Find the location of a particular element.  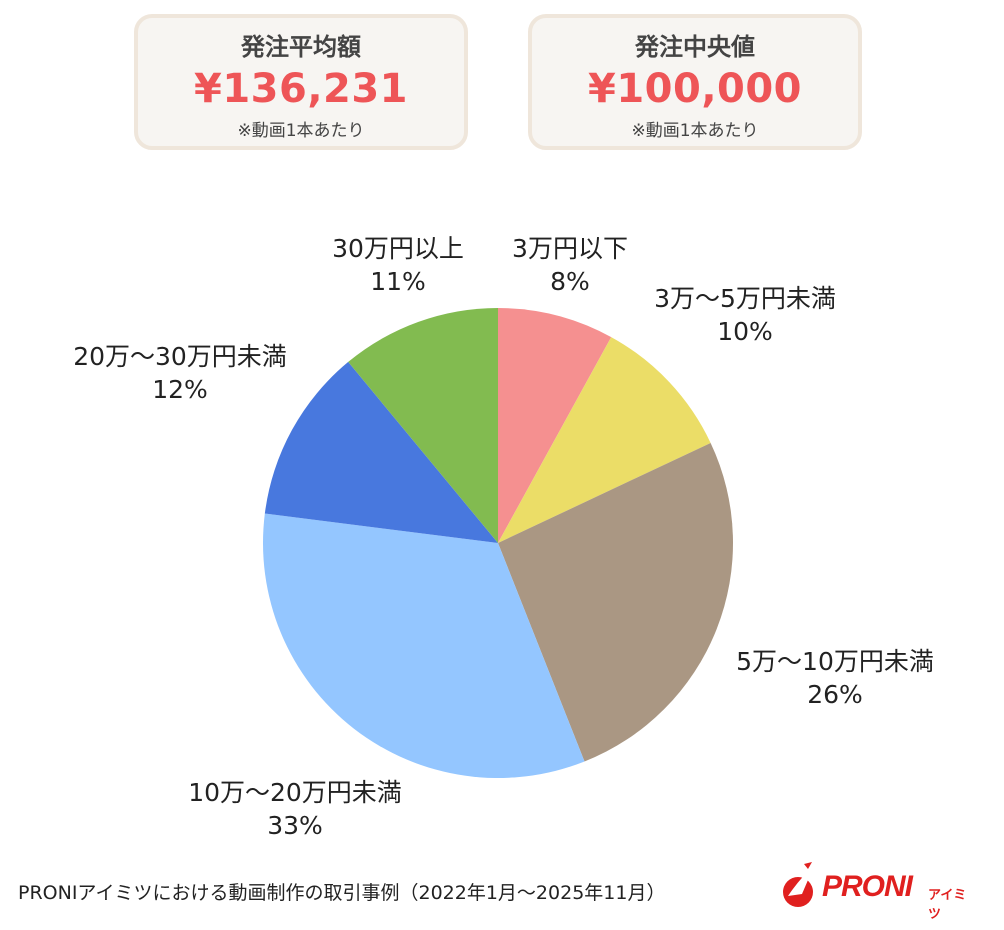

slice-label: 3万円以下 8% is located at coordinates (570, 265).